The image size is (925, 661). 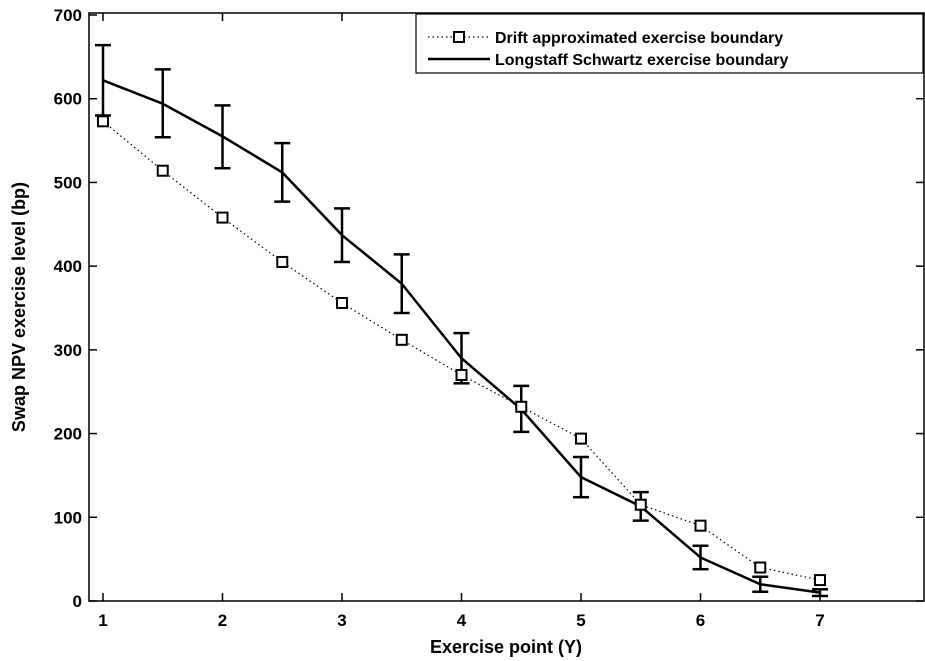 What do you see at coordinates (700, 620) in the screenshot?
I see `x-tick-label: 6` at bounding box center [700, 620].